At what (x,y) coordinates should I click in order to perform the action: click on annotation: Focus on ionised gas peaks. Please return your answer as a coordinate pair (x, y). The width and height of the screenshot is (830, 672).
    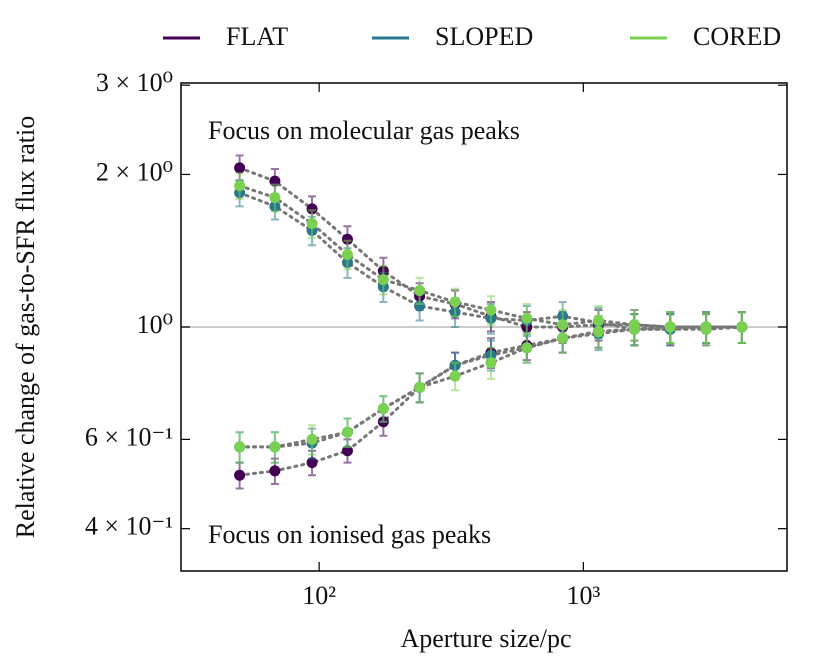
    Looking at the image, I should click on (349, 534).